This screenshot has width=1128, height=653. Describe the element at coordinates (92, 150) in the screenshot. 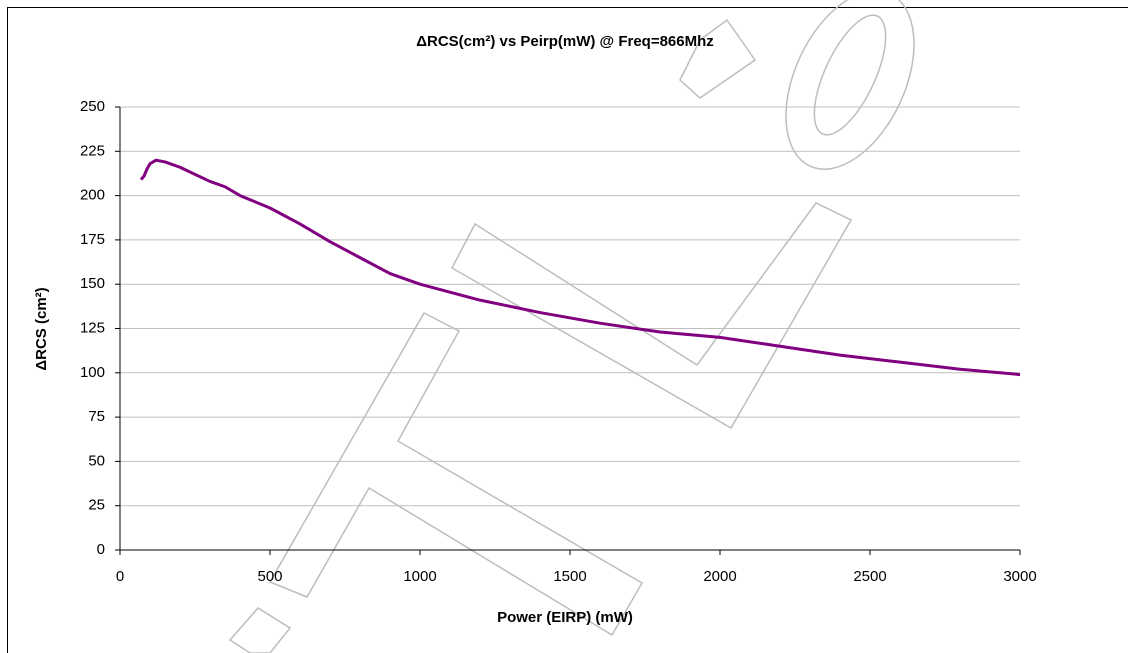

I see `y-tick-label: 225` at that location.